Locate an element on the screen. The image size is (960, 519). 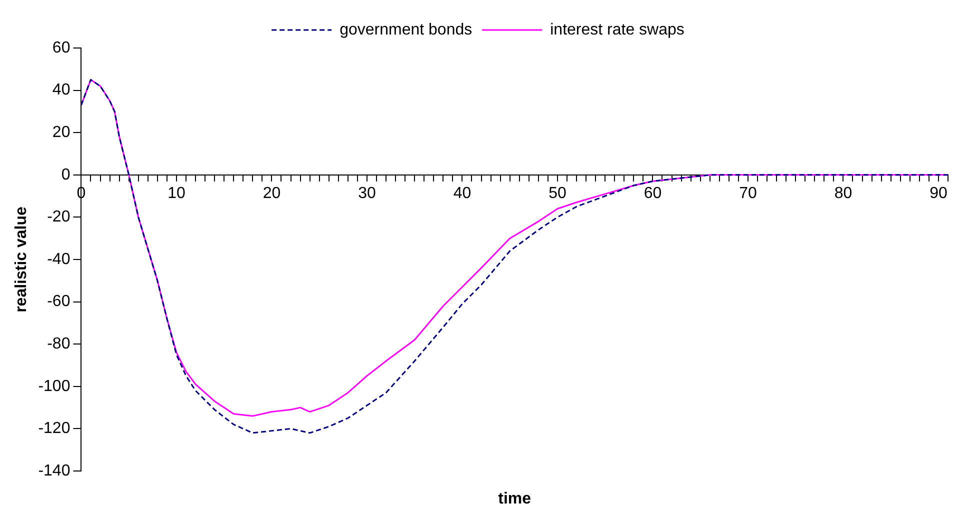
y-tick-label: 60 is located at coordinates (61, 47).